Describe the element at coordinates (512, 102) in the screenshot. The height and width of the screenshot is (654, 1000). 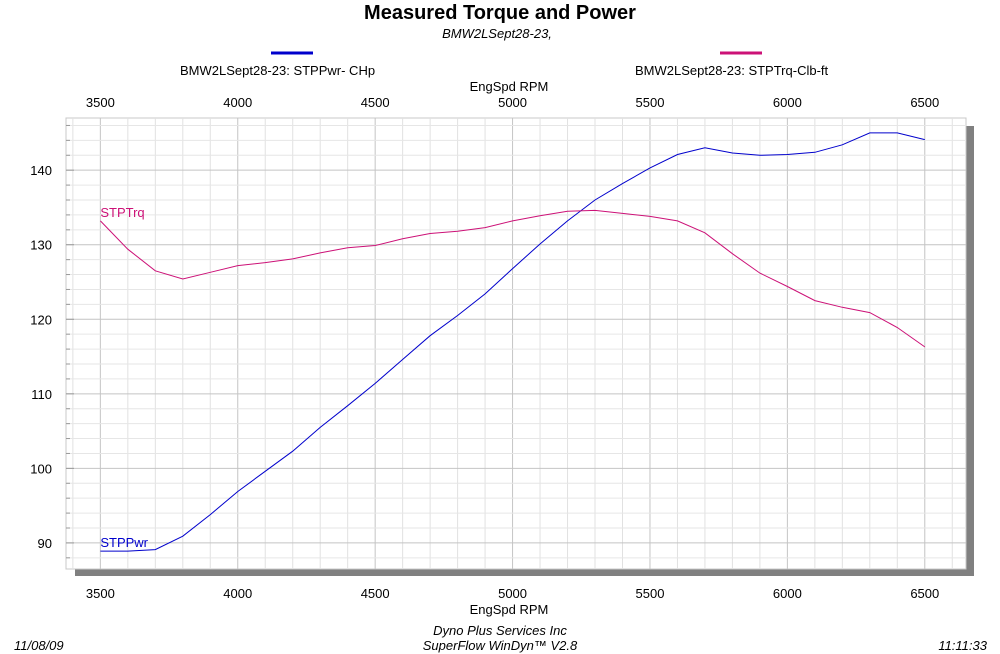
I see `x-tick-label-top: 5000` at that location.